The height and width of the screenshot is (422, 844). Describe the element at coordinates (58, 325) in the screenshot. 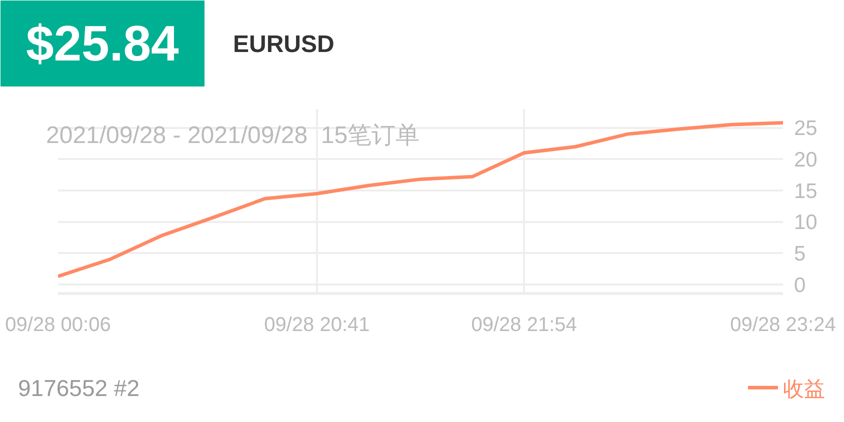

I see `x-tick-label: 09/28 00:06` at that location.